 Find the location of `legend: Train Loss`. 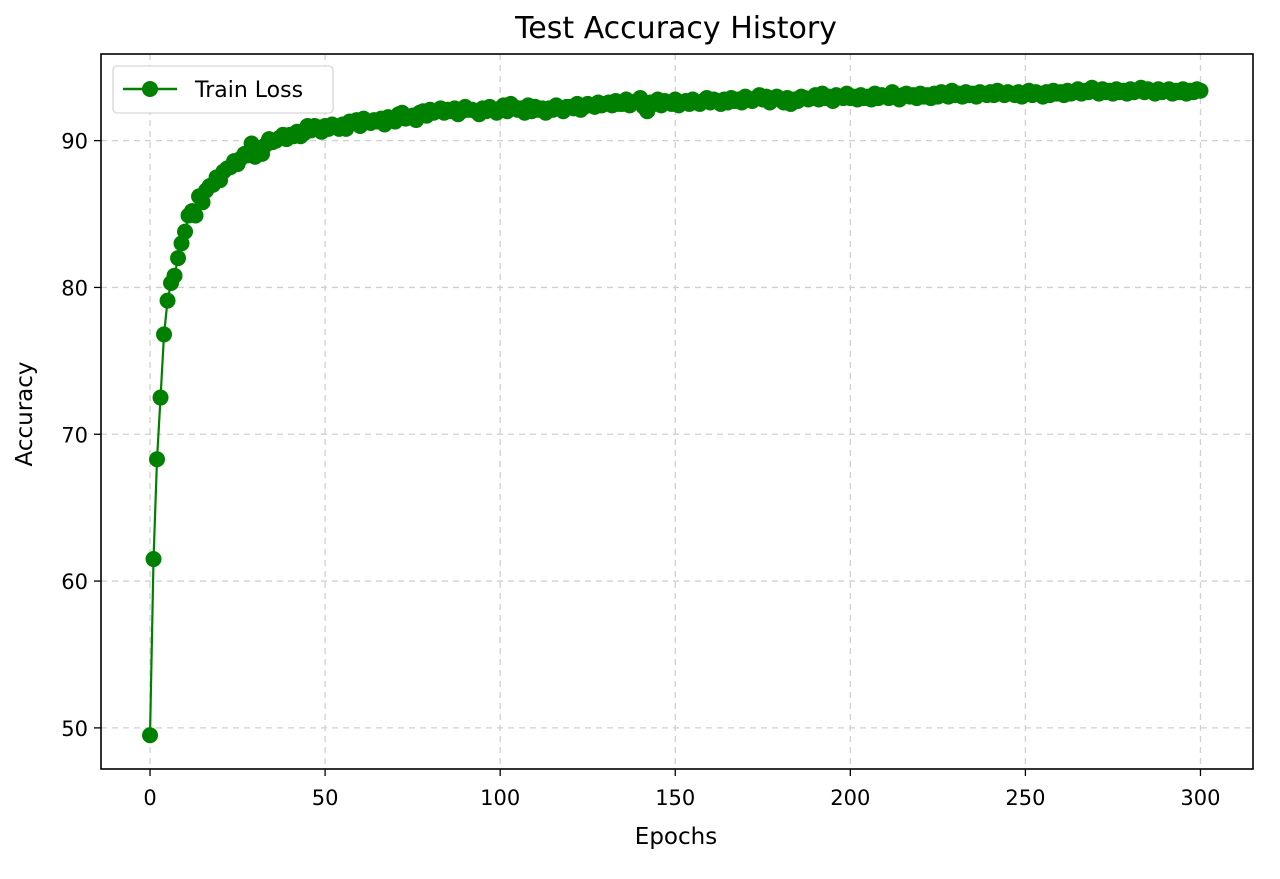

legend: Train Loss is located at coordinates (223, 89).